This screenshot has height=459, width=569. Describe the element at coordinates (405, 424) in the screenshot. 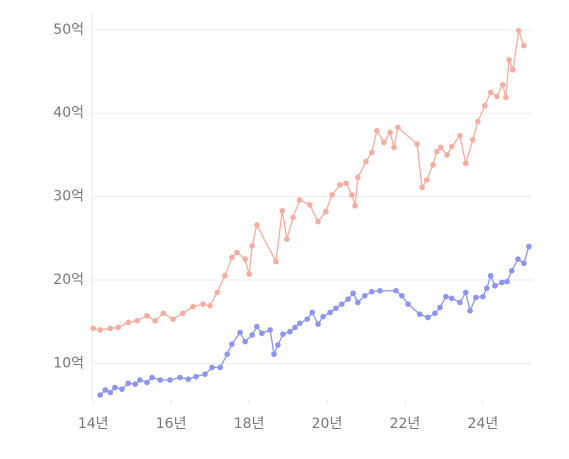

I see `x-tick-label: 22년` at that location.